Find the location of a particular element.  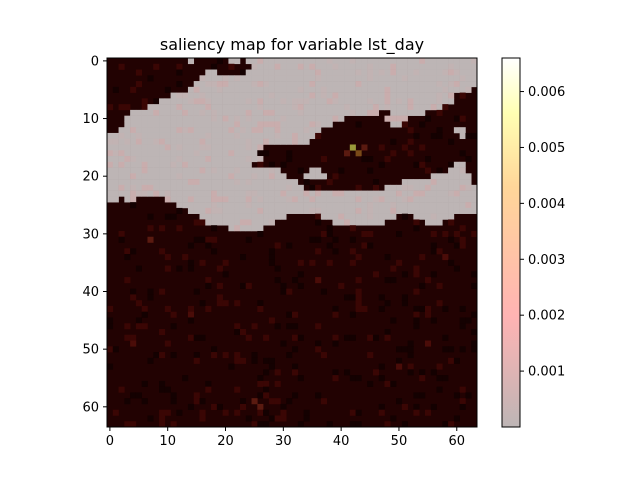

y-tick-label: 20 is located at coordinates (90, 177).